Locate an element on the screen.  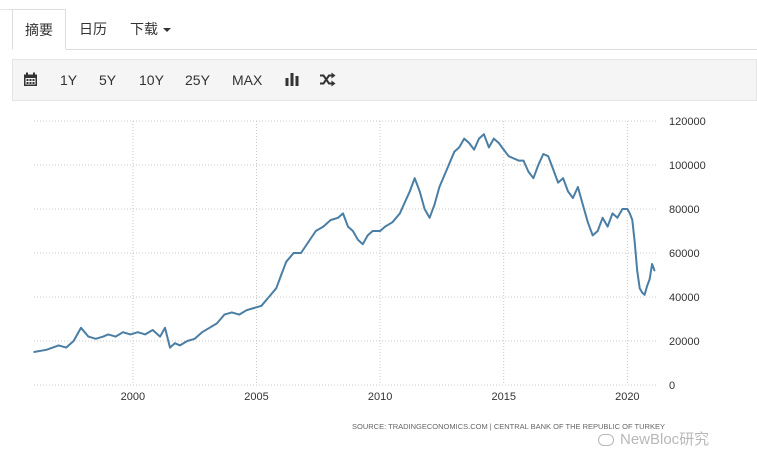
y-tick-label: 40000 is located at coordinates (684, 298).